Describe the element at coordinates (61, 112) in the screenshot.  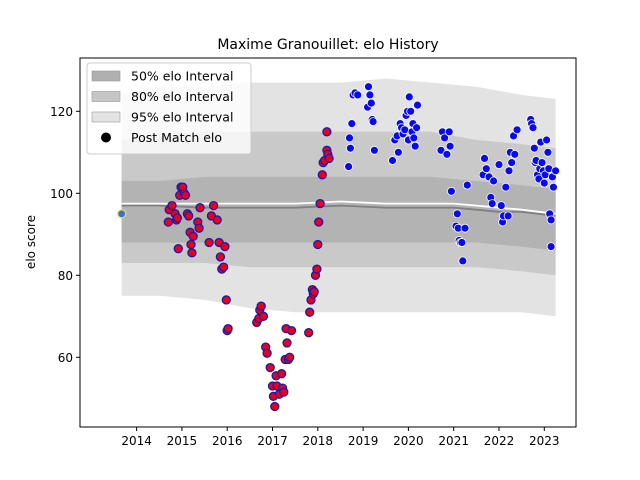
I see `y-tick-label: 120` at that location.